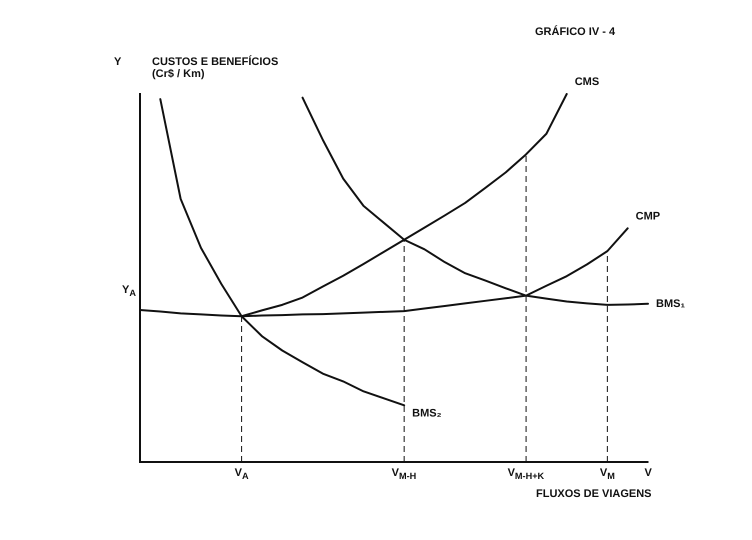 This screenshot has width=752, height=540. I want to click on x-tick-label: V$_{M-H+K}$, so click(526, 474).